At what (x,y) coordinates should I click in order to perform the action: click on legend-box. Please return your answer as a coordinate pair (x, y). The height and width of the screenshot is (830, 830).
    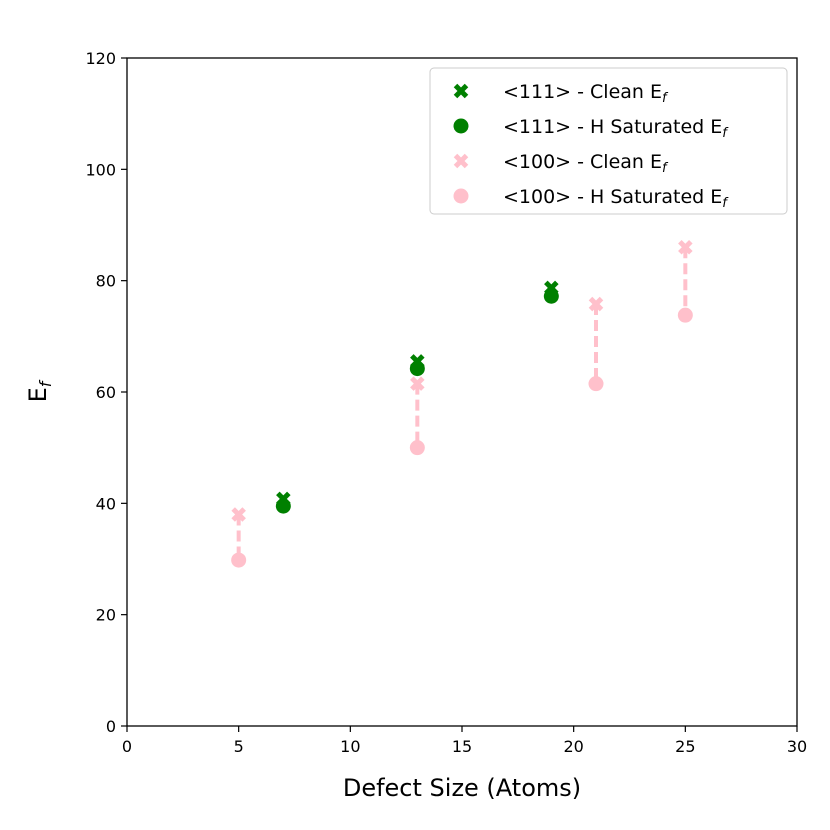
    Looking at the image, I should click on (608, 141).